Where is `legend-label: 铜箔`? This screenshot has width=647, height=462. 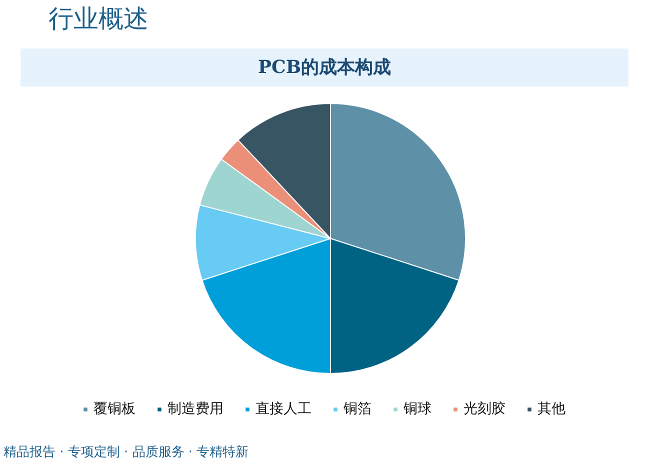
legend-label: 铜箔 is located at coordinates (358, 409).